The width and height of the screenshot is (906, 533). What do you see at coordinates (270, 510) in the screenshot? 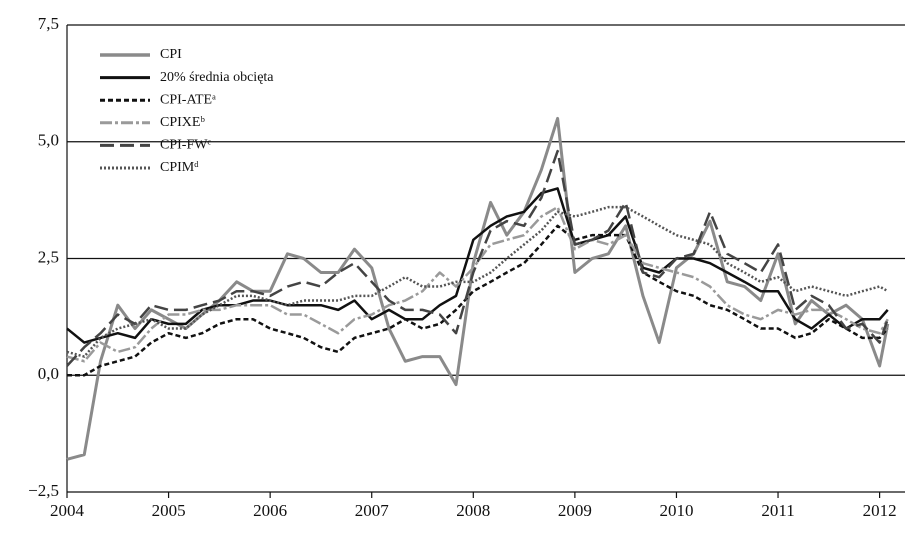
I see `x-tick-label: 2006` at bounding box center [270, 510].